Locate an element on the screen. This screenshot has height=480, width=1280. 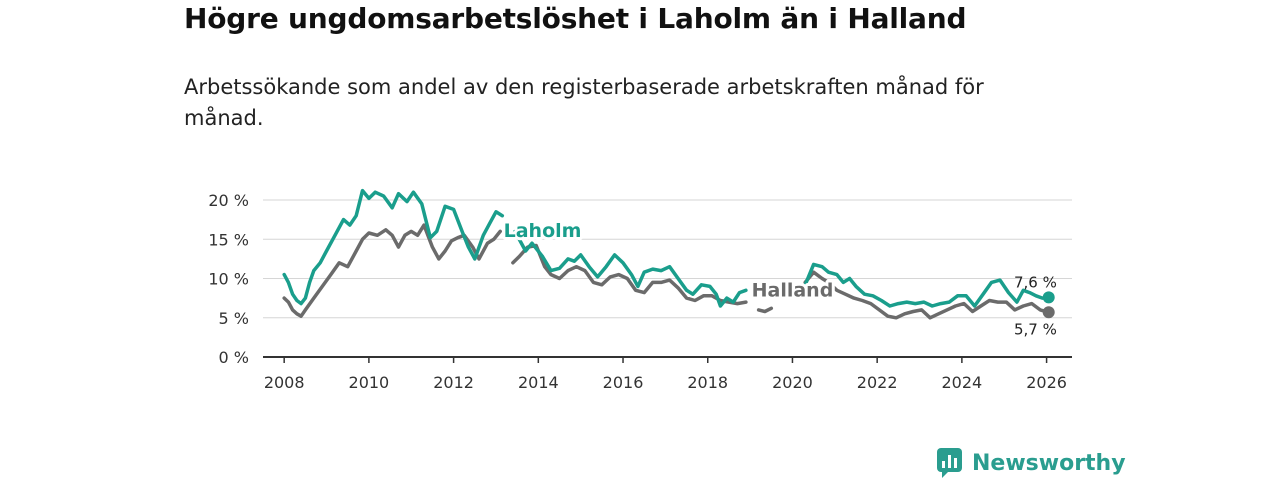
chart-labels: 7,6 % 5,7 % Laholm Halland is located at coordinates (779, 277).